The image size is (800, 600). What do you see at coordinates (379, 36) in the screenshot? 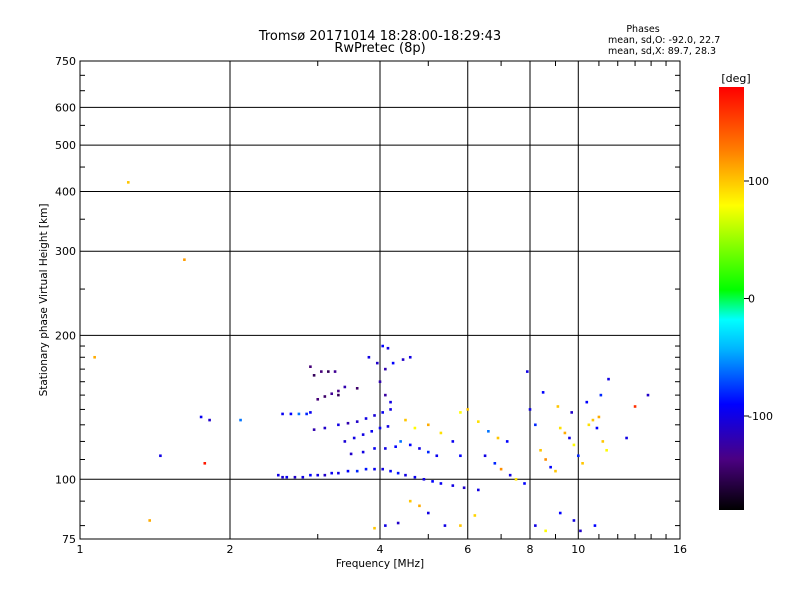
I see `chart-title: Tromsø 20171014 18:28:00-18:29:43` at bounding box center [379, 36].